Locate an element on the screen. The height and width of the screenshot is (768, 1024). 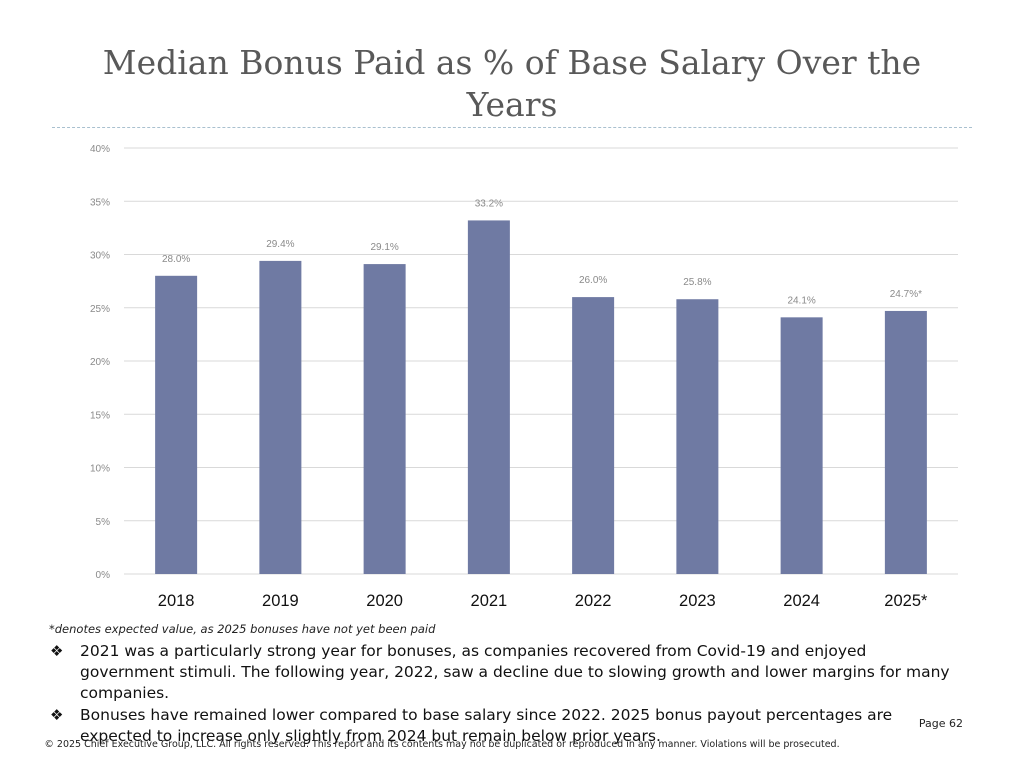
y-tick-label: 20% is located at coordinates (100, 362).